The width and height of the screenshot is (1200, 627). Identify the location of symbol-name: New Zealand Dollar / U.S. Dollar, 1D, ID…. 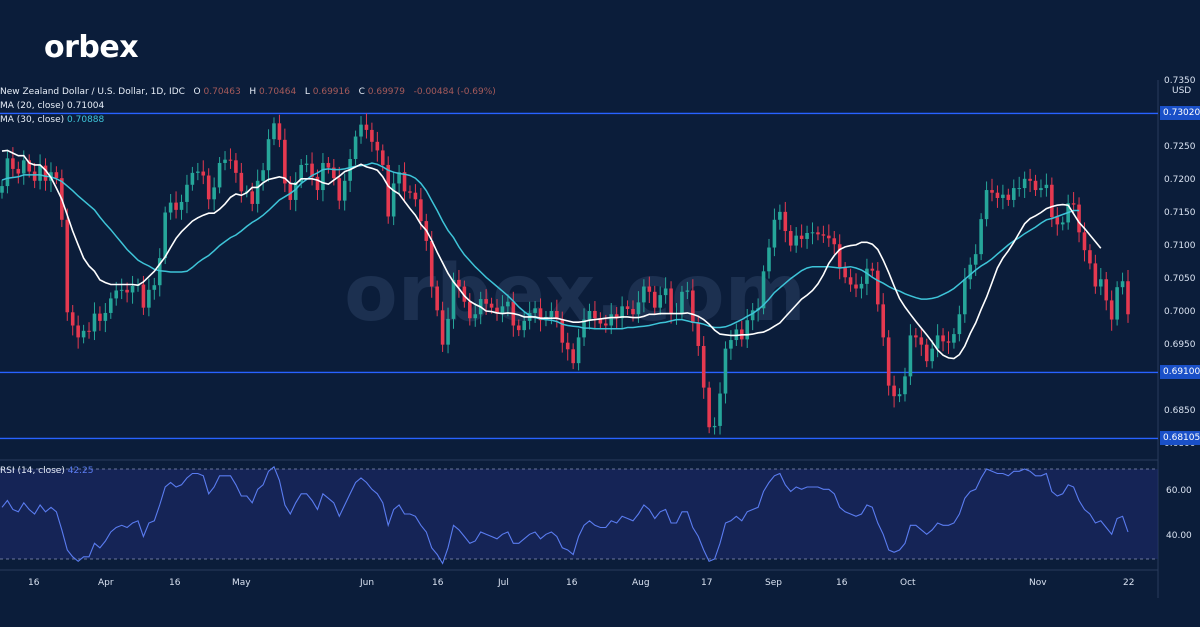
(92, 92).